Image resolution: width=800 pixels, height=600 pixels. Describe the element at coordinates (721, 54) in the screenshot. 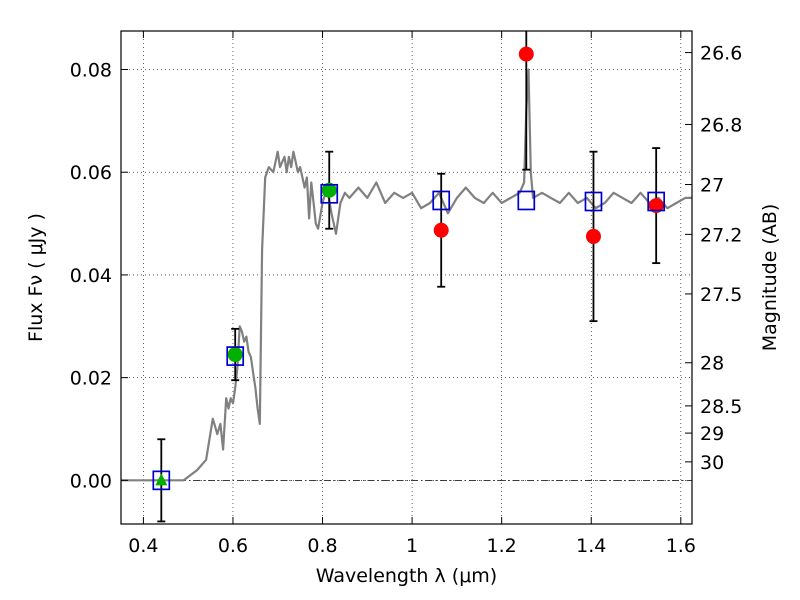

I see `mag-tick-label: 26.6` at that location.